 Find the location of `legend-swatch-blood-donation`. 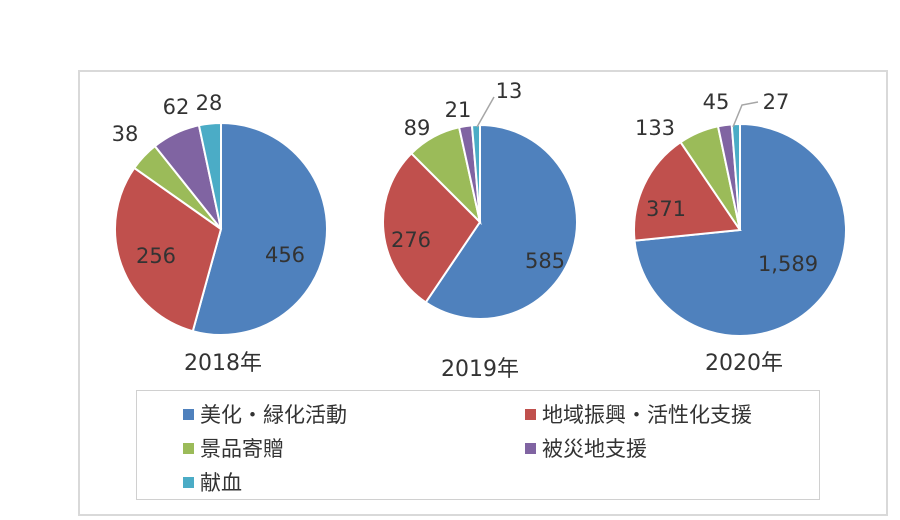

legend-swatch-blood-donation is located at coordinates (188, 482).